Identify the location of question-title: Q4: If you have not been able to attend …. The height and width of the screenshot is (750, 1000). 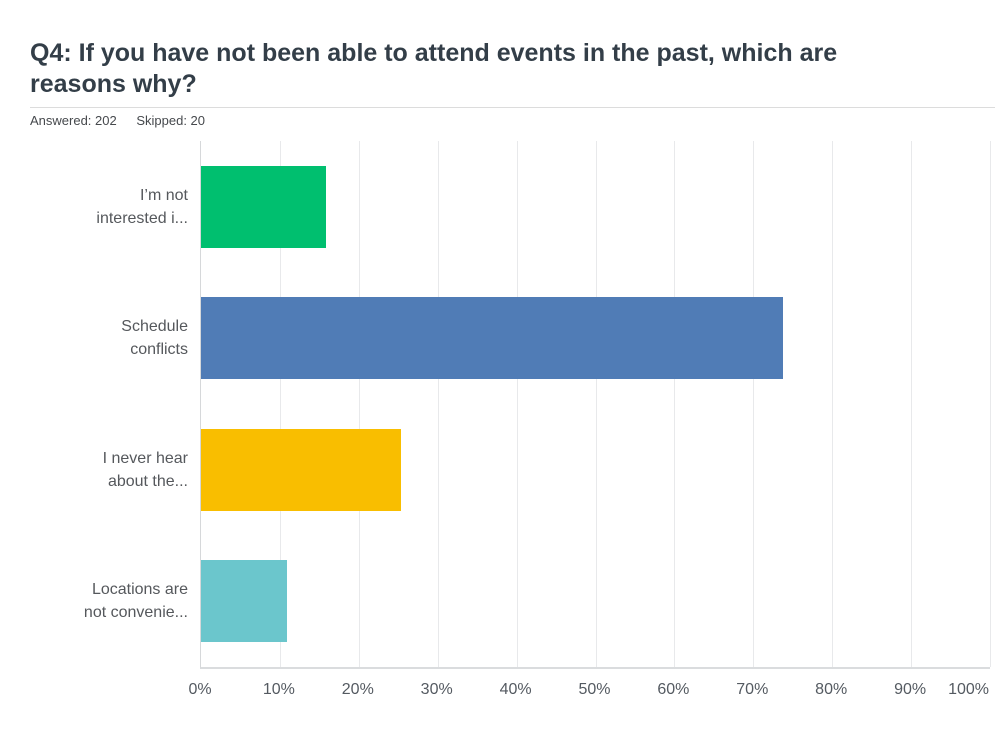
(434, 68).